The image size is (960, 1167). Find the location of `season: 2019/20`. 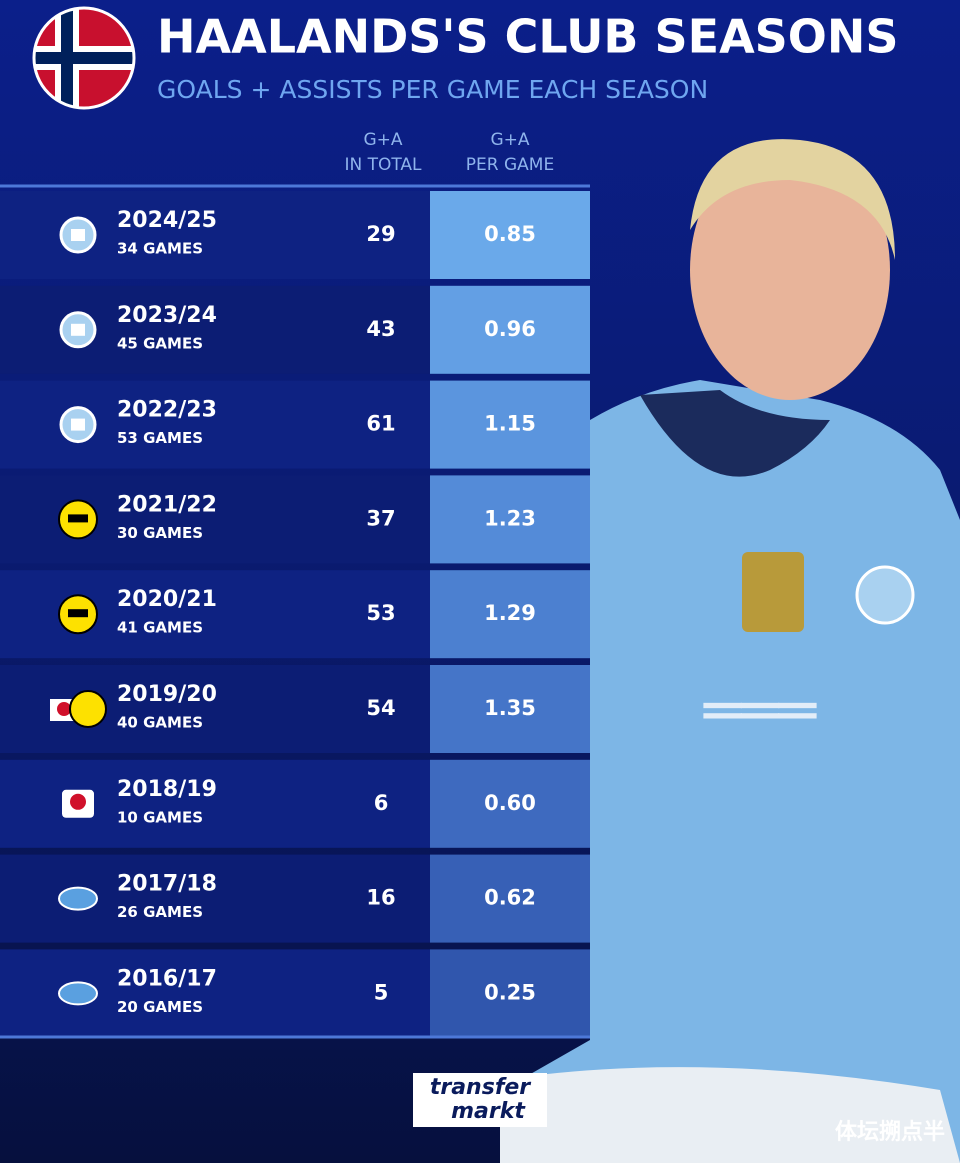

season: 2019/20 is located at coordinates (167, 694).